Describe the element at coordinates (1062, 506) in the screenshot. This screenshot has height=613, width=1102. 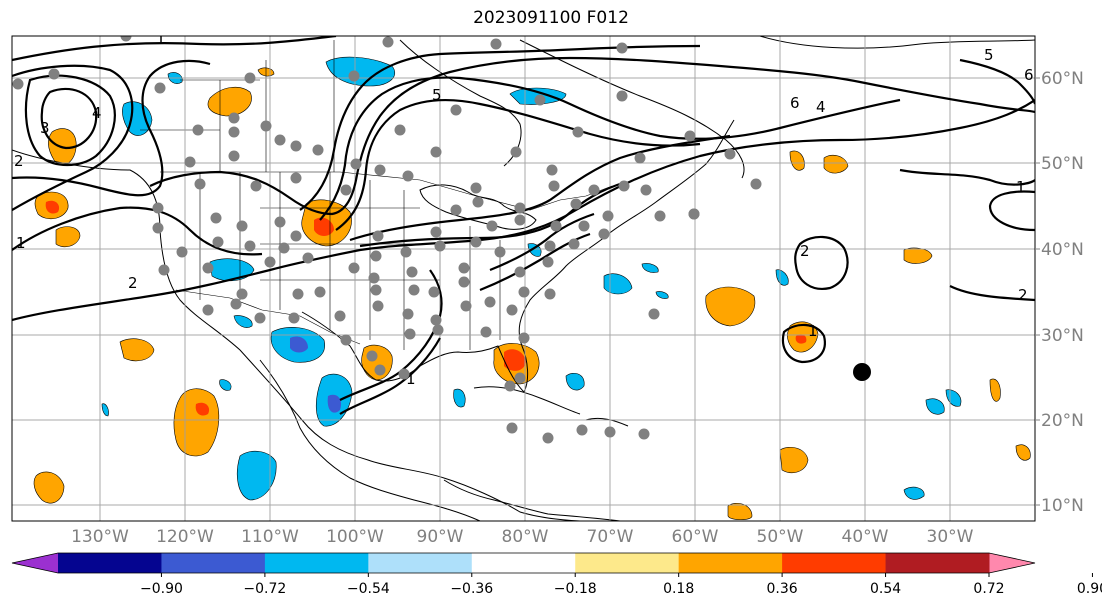
I see `lat-label-10: 10°N` at that location.